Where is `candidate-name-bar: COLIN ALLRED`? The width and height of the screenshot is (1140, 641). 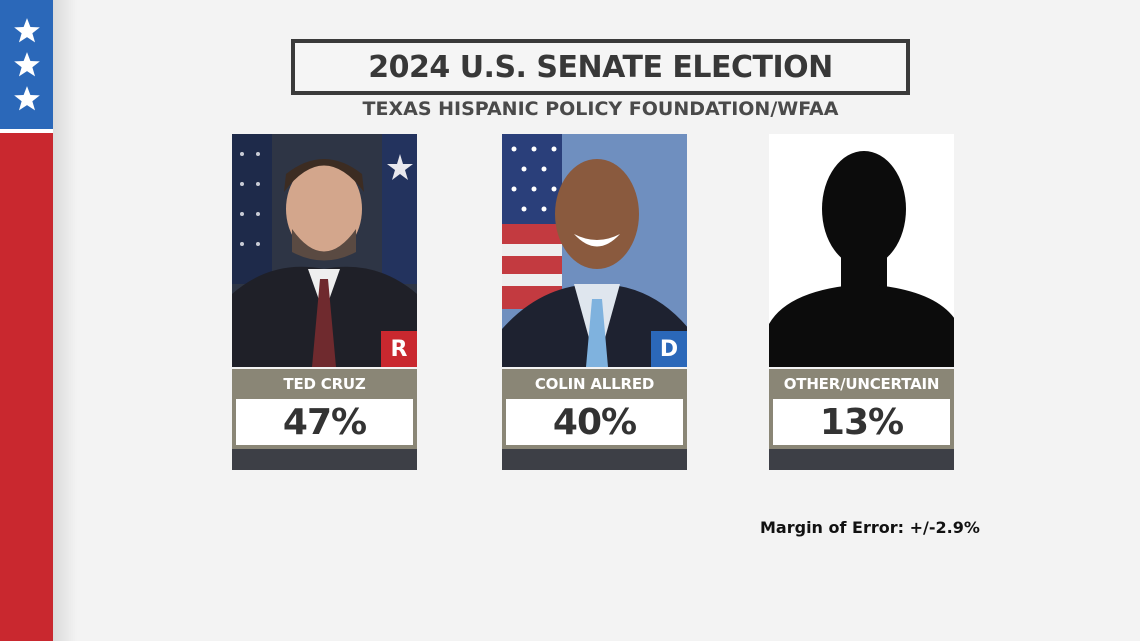
candidate-name-bar: COLIN ALLRED is located at coordinates (594, 384).